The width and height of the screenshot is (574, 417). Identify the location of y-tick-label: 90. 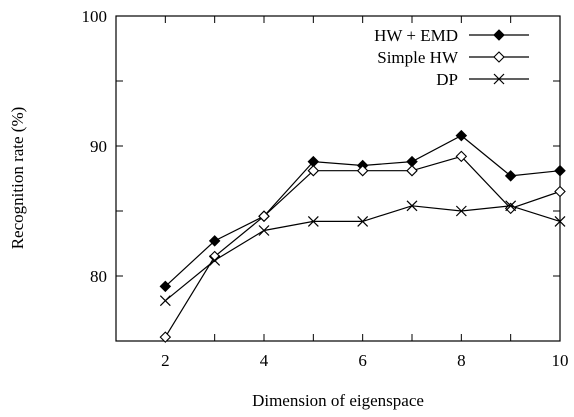
(98, 146).